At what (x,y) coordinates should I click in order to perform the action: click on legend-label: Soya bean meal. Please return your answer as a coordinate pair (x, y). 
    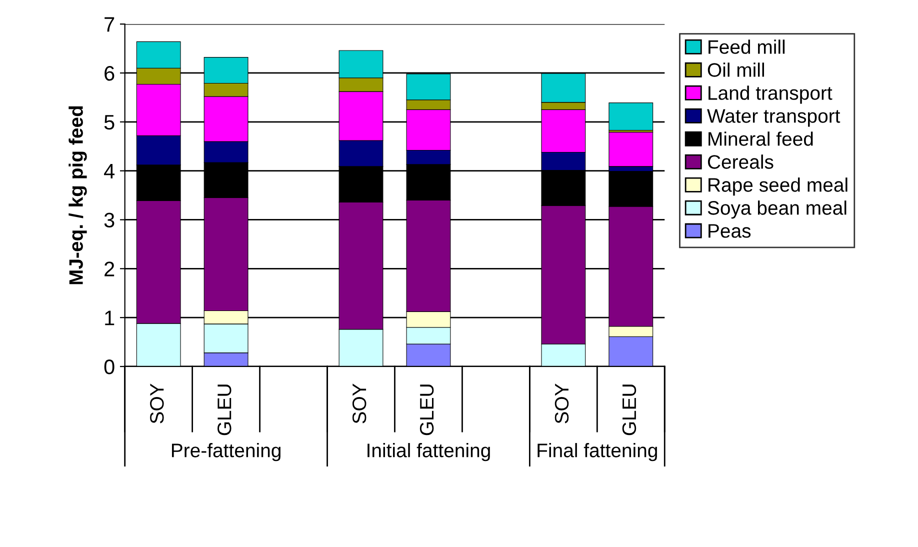
    Looking at the image, I should click on (777, 209).